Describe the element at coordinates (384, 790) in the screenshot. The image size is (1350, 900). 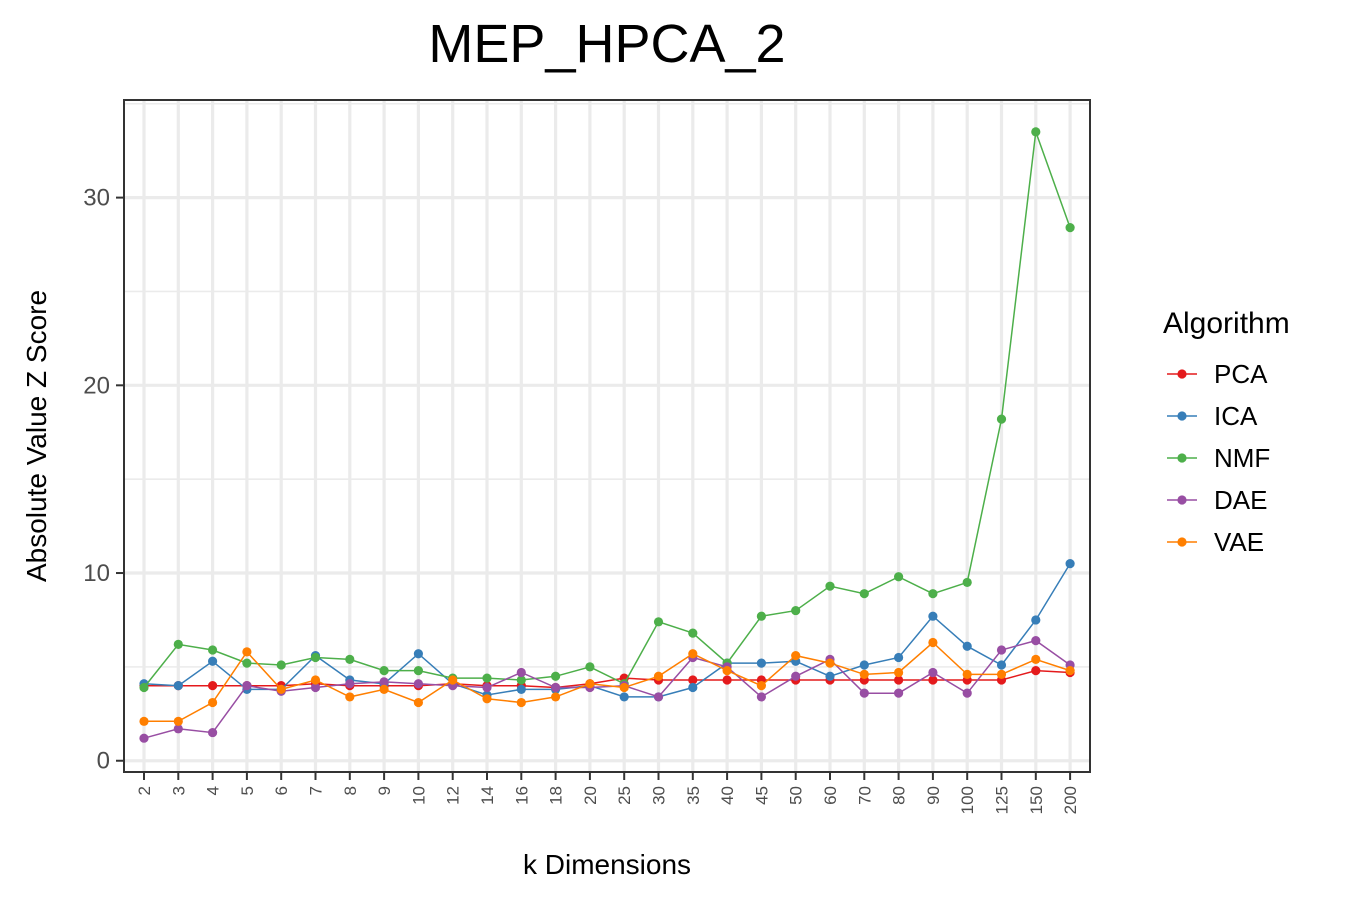
I see `x-tick-label: 9` at that location.